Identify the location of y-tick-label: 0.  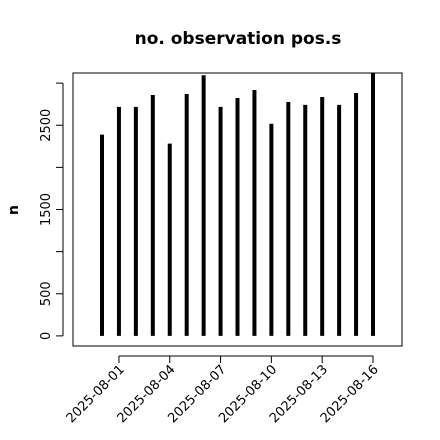
(46, 336).